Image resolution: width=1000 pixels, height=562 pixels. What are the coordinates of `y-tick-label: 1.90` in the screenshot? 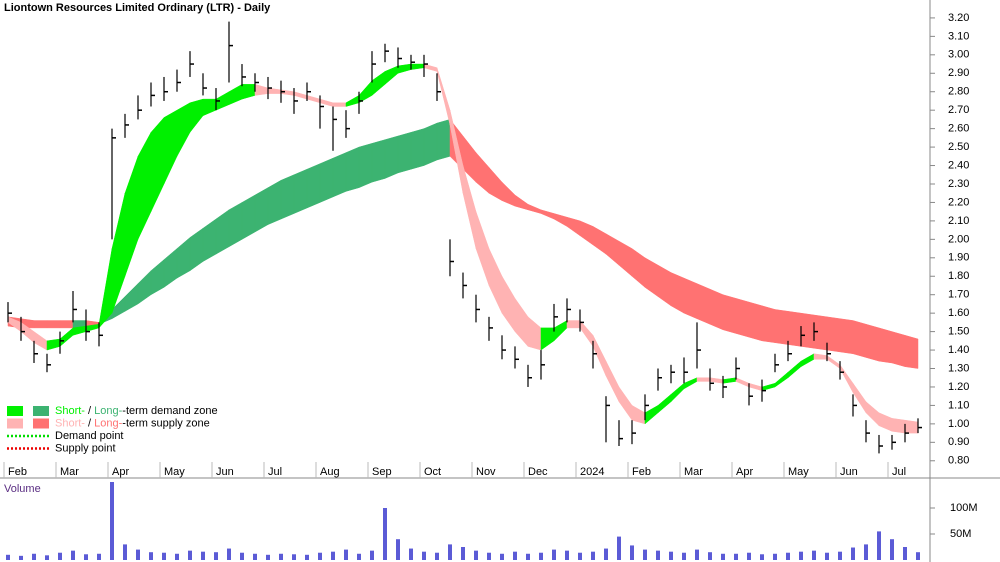 It's located at (958, 258).